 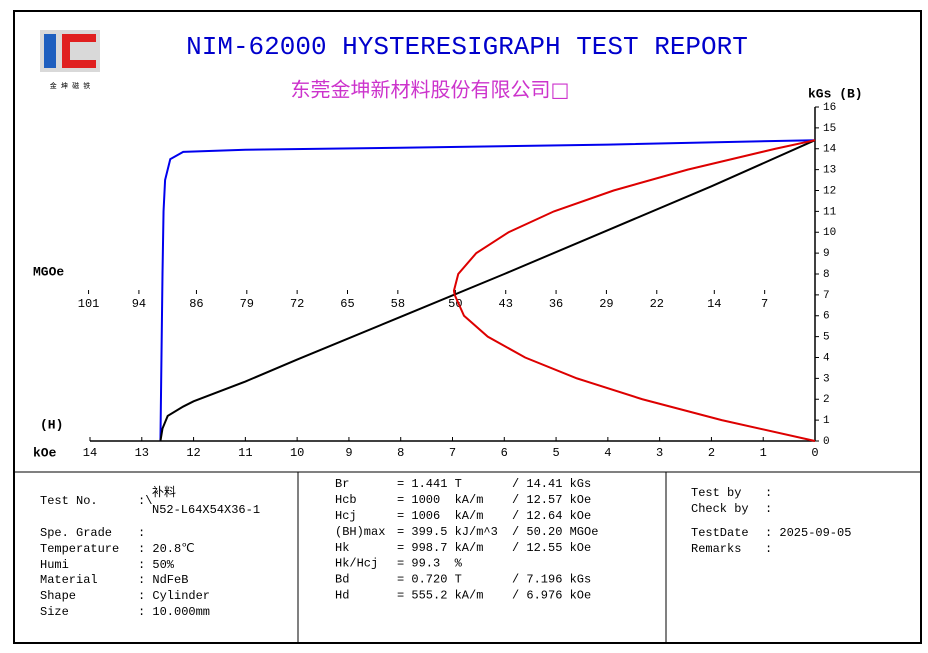 I want to click on result-label: Hk, so click(x=342, y=548).